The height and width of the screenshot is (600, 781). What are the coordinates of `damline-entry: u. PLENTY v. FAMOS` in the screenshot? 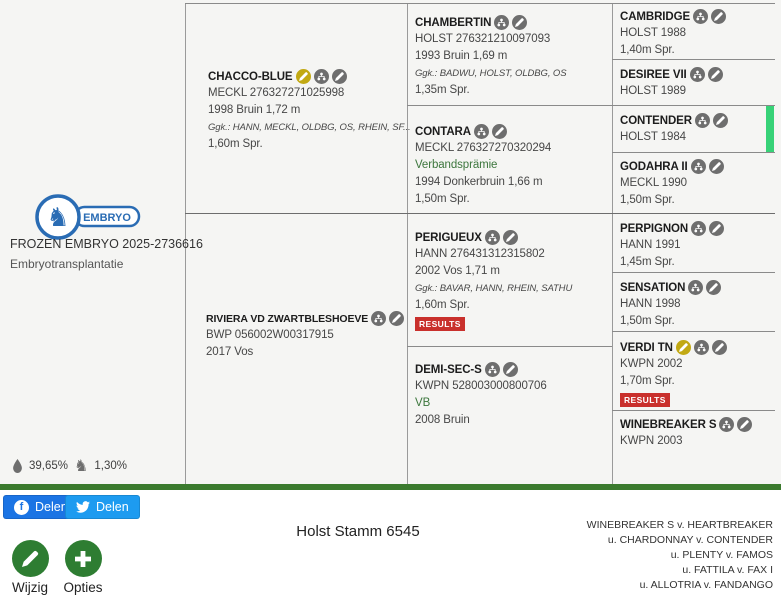 It's located at (721, 555).